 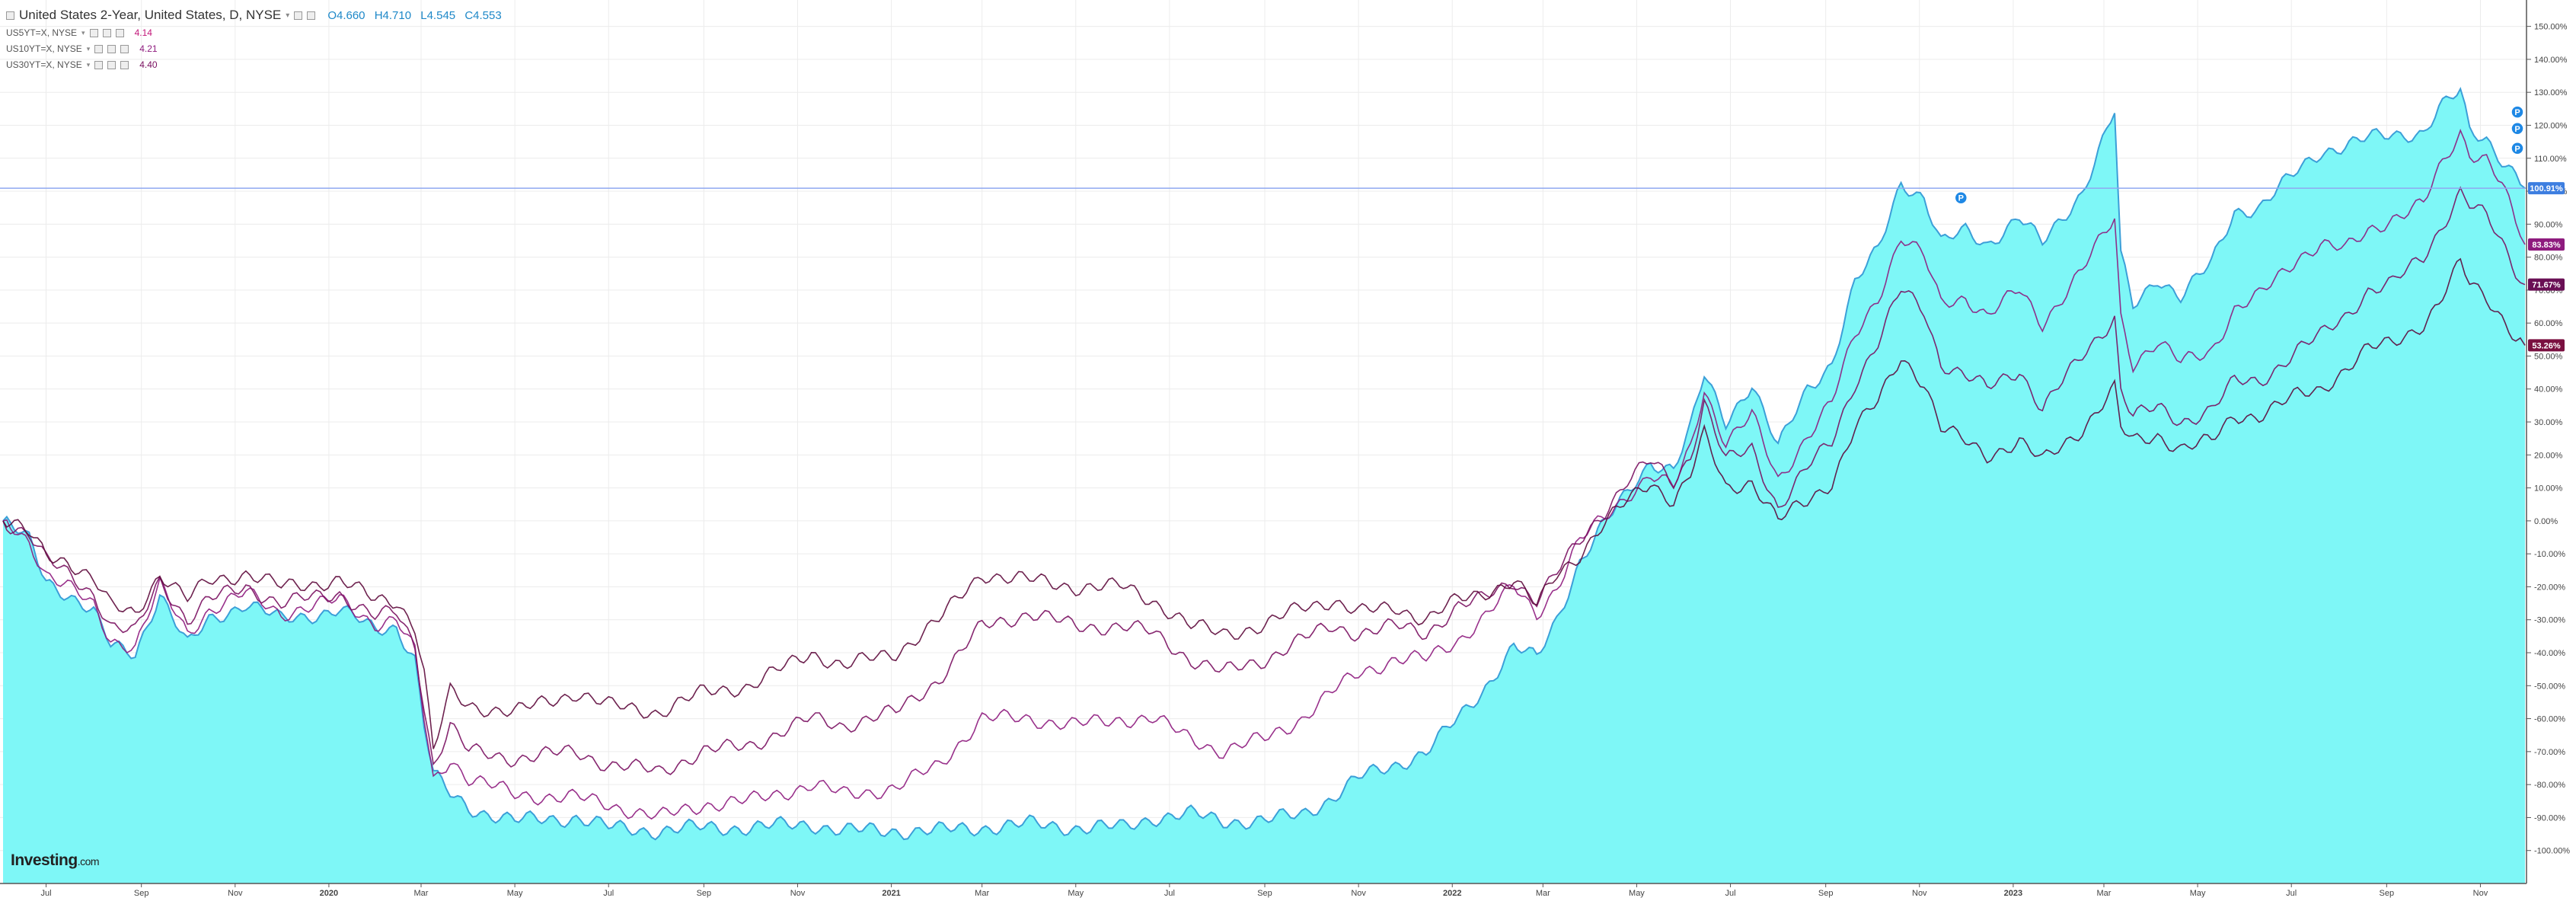 I want to click on ohlc-values: O4.660 H4.710 L4.545 C4.553, so click(x=417, y=15).